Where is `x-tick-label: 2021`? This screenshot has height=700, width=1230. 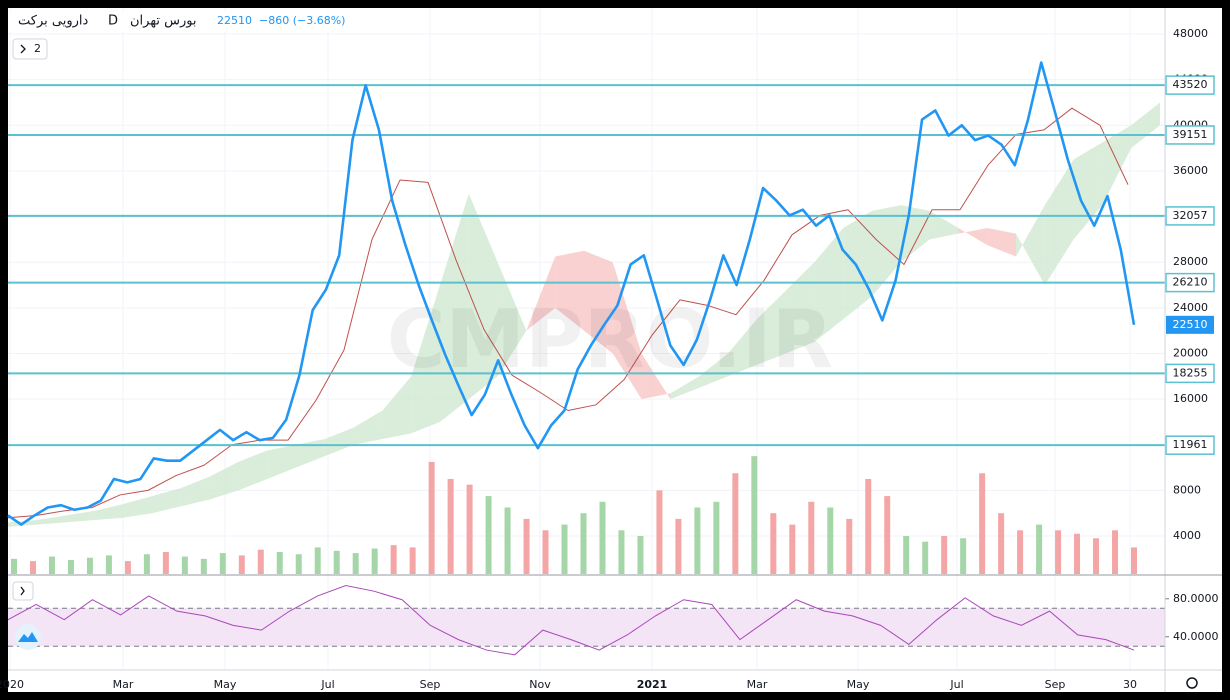
x-tick-label: 2021 is located at coordinates (652, 684).